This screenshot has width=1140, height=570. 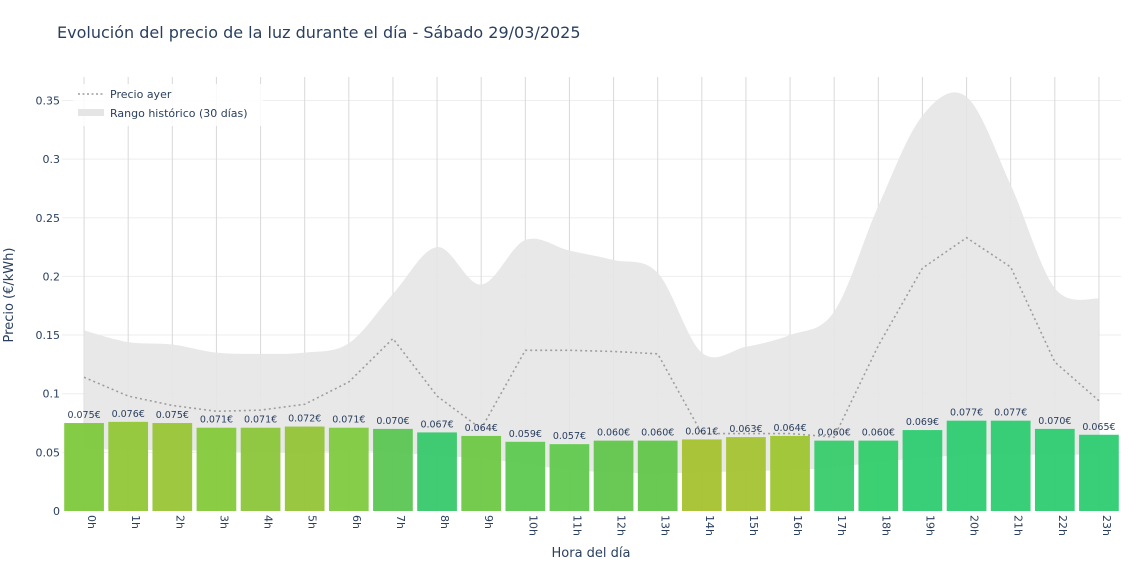 What do you see at coordinates (48, 452) in the screenshot?
I see `y-tick-label: 0.05` at bounding box center [48, 452].